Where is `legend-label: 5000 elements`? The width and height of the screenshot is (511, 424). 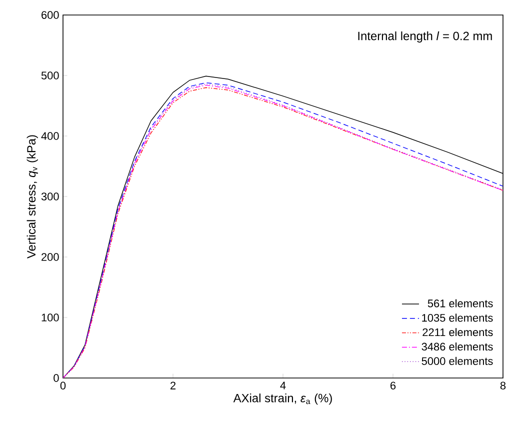
legend-label: 5000 elements is located at coordinates (457, 360).